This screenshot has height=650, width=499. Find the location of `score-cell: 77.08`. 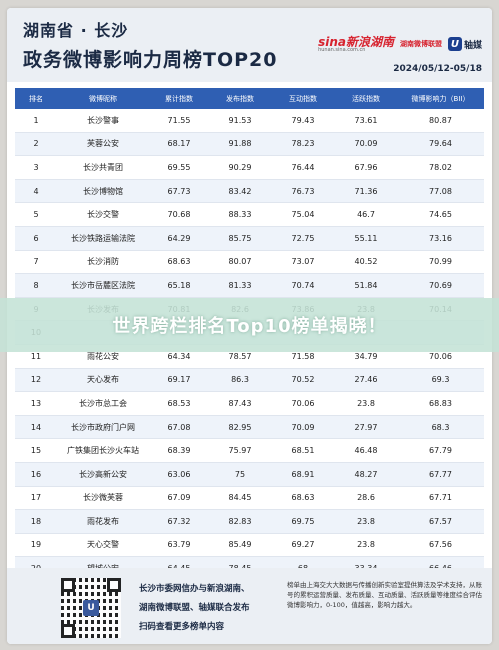

score-cell: 77.08 is located at coordinates (440, 191).